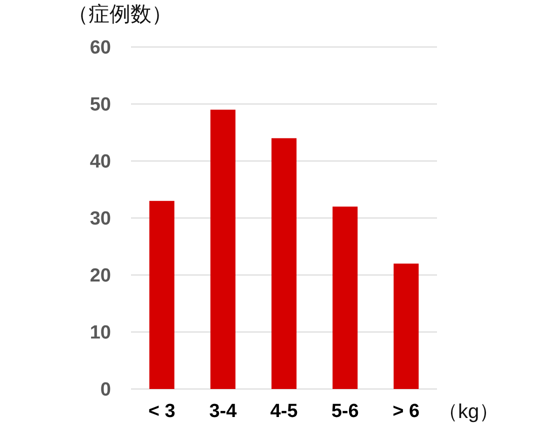  What do you see at coordinates (469, 412) in the screenshot?
I see `x-axis-title: （kg）` at bounding box center [469, 412].